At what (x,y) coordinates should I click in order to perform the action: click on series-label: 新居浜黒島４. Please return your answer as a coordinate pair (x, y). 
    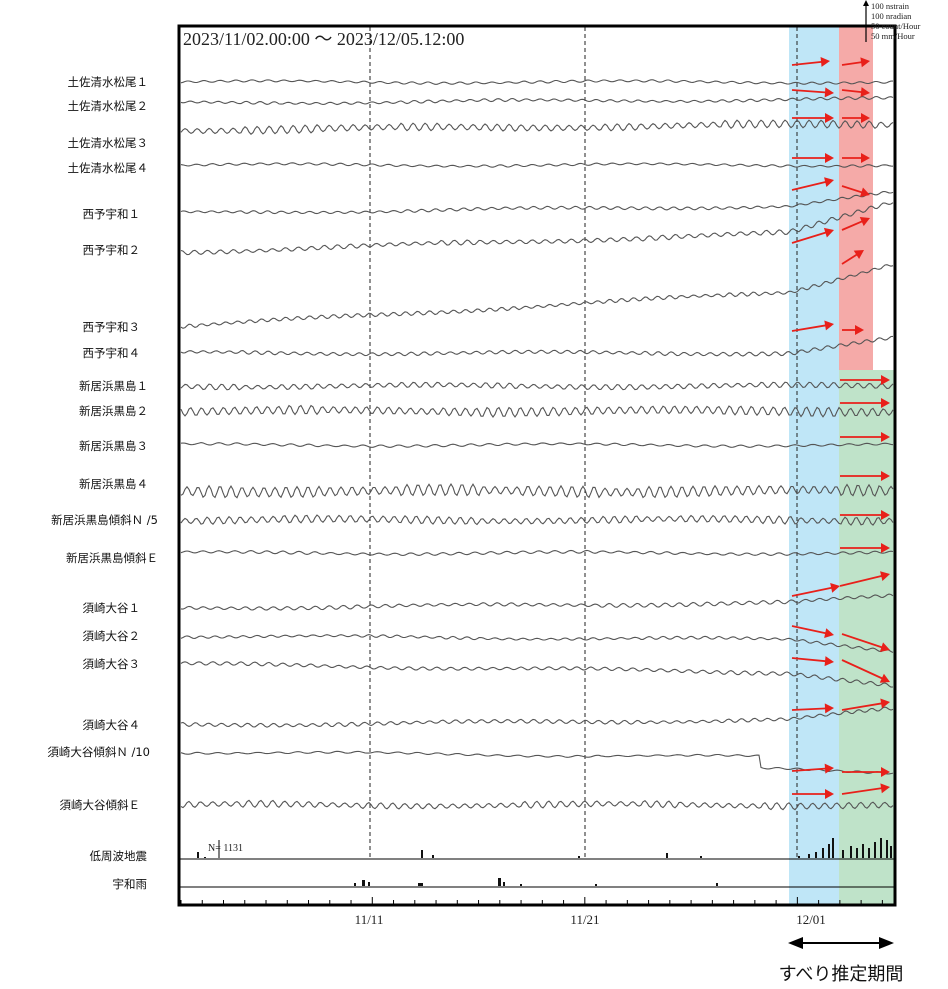
    Looking at the image, I should click on (113, 484).